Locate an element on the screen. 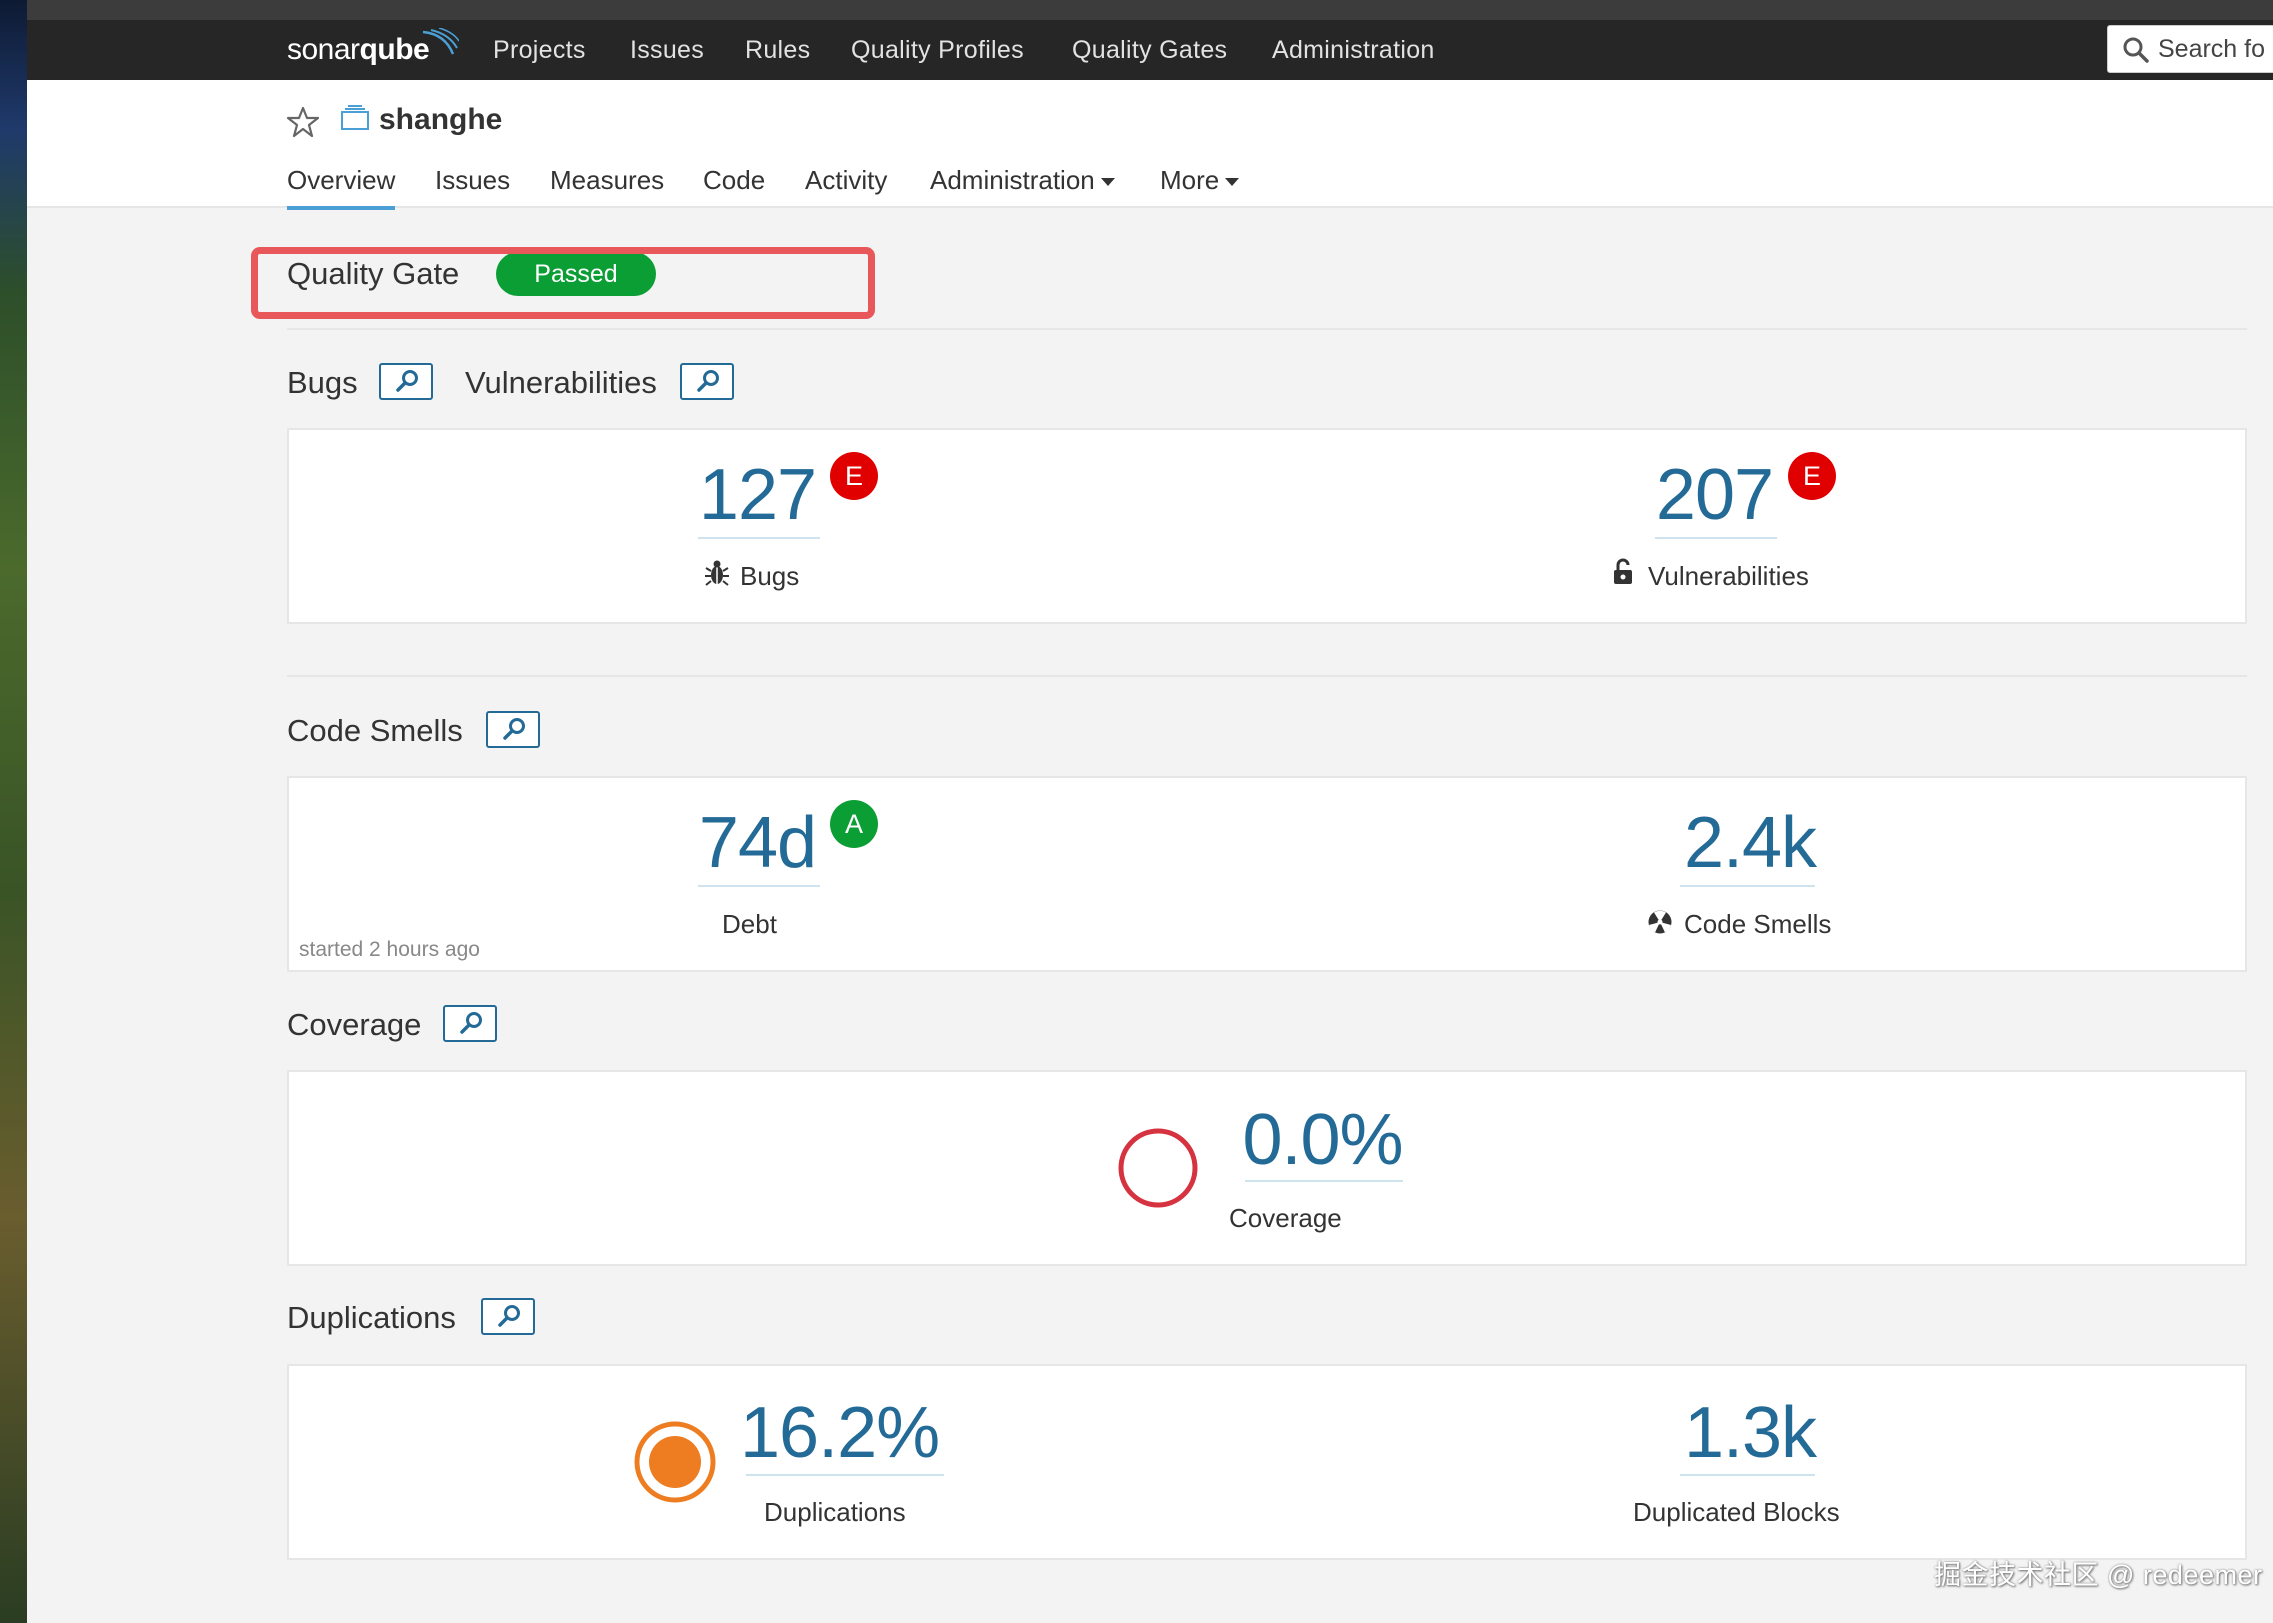 This screenshot has width=2273, height=1623. logo-waves-icon is located at coordinates (440, 41).